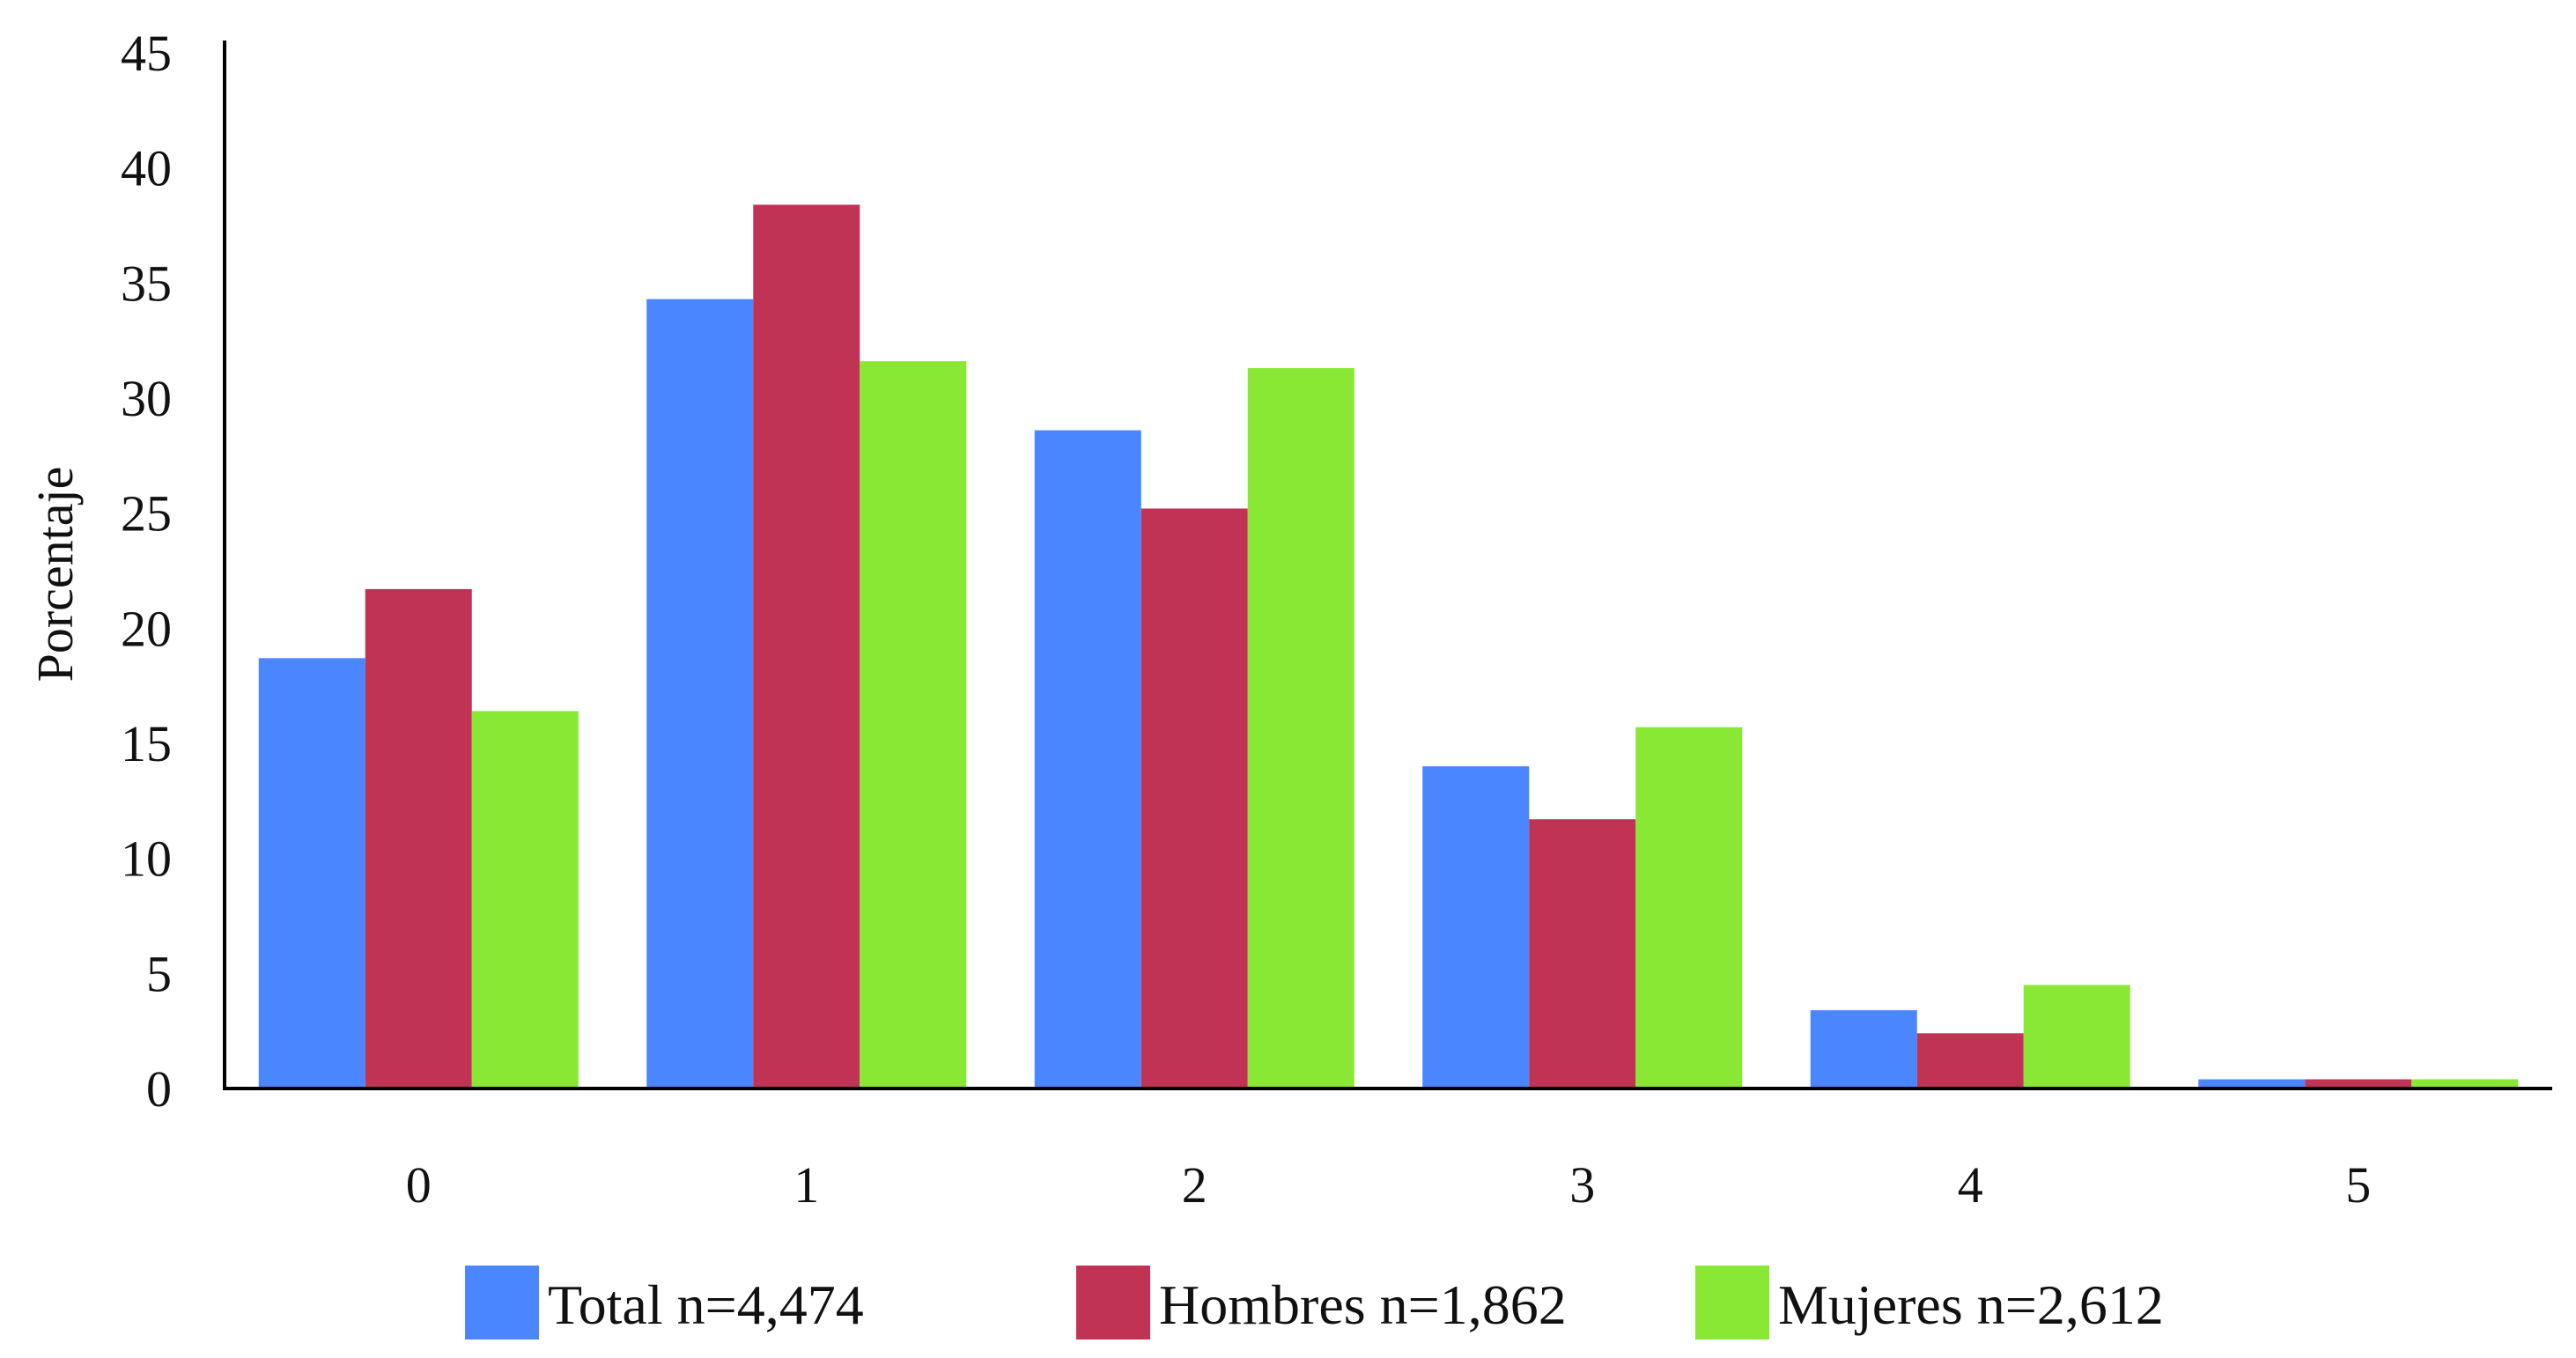 The width and height of the screenshot is (2576, 1358). What do you see at coordinates (1971, 1304) in the screenshot?
I see `legend-label: Mujeres n=2,612` at bounding box center [1971, 1304].